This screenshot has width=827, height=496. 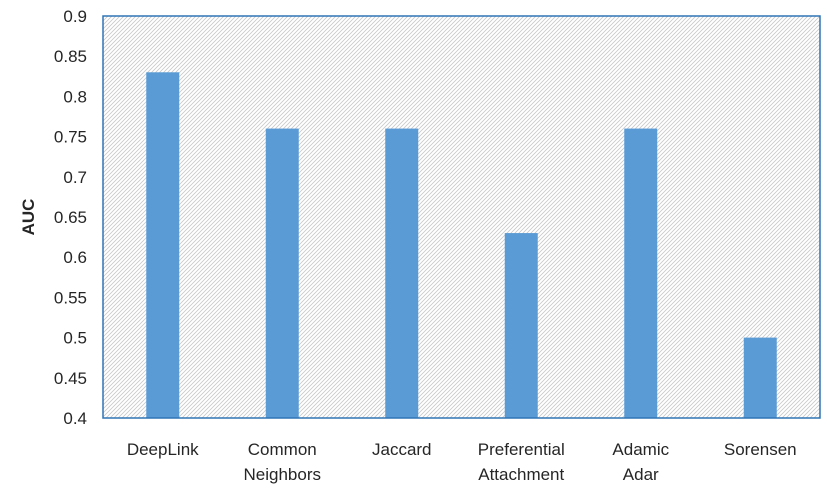 What do you see at coordinates (75, 338) in the screenshot?
I see `y-tick-label: 0.5` at bounding box center [75, 338].